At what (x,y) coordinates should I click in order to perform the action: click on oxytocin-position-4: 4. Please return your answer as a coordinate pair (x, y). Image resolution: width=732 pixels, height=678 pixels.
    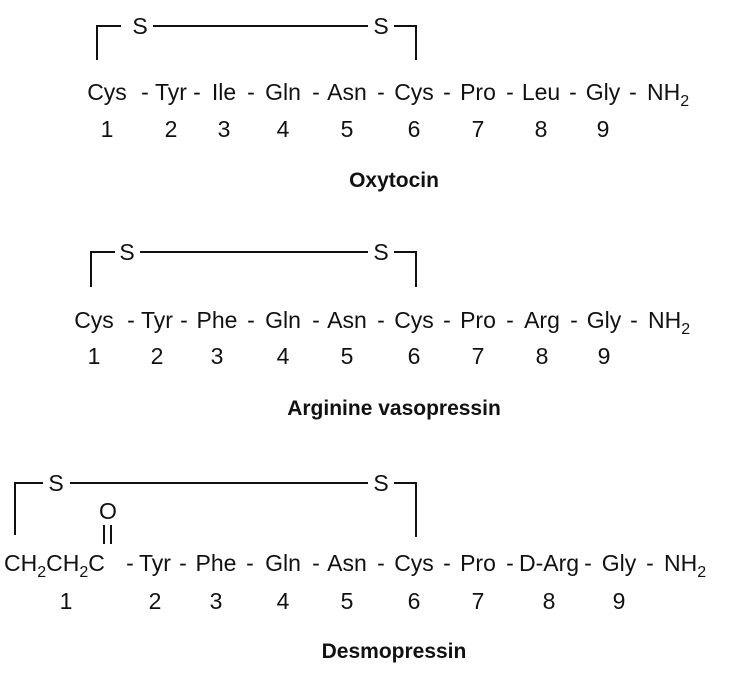
    Looking at the image, I should click on (283, 129).